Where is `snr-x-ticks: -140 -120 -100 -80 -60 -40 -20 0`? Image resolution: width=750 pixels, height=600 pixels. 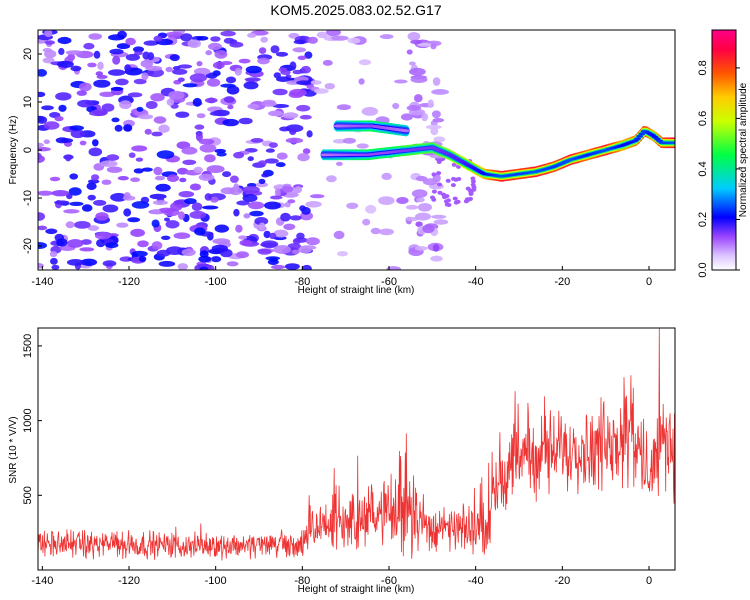
snr-x-ticks: -140 -120 -100 -80 -60 -40 -20 0 is located at coordinates (341, 576).